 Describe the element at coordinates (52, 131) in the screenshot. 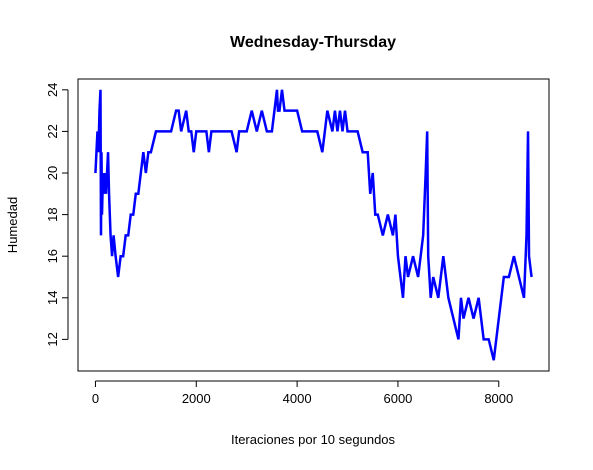

I see `y-tick-label: 22` at that location.